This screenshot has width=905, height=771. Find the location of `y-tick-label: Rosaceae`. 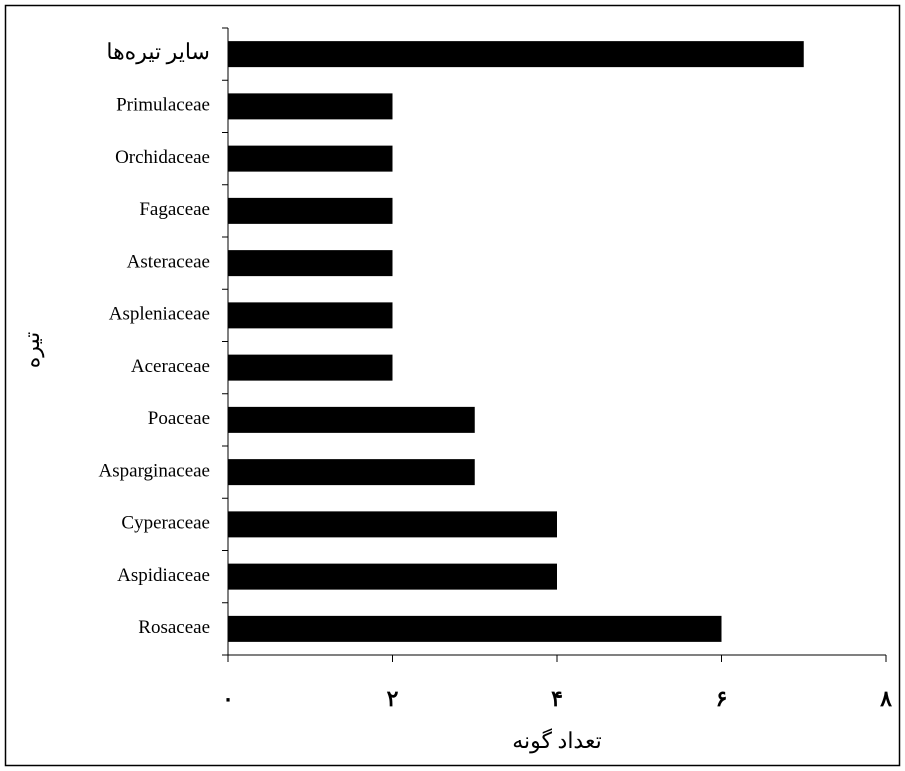

y-tick-label: Rosaceae is located at coordinates (174, 627).